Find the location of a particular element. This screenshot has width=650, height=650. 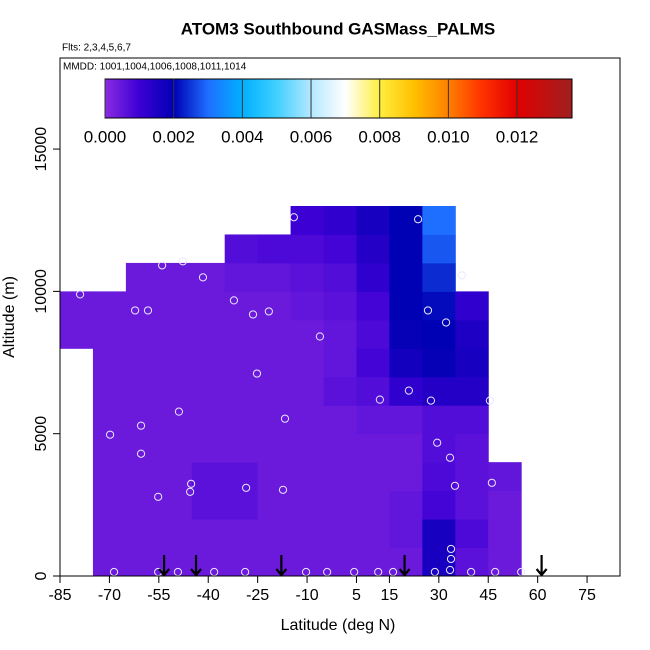

x-tick-label: -70 is located at coordinates (109, 595).